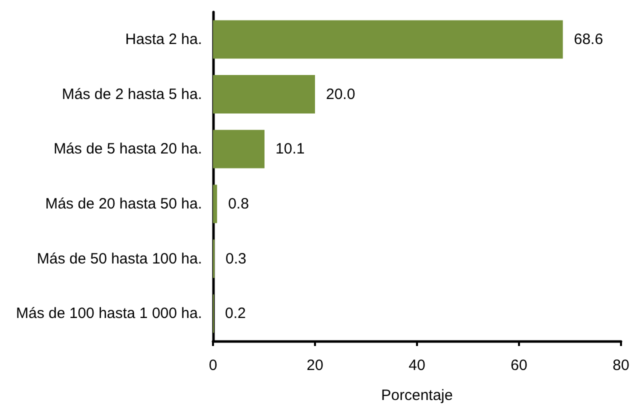 This screenshot has width=638, height=412. I want to click on x-tick-label: 60, so click(519, 365).